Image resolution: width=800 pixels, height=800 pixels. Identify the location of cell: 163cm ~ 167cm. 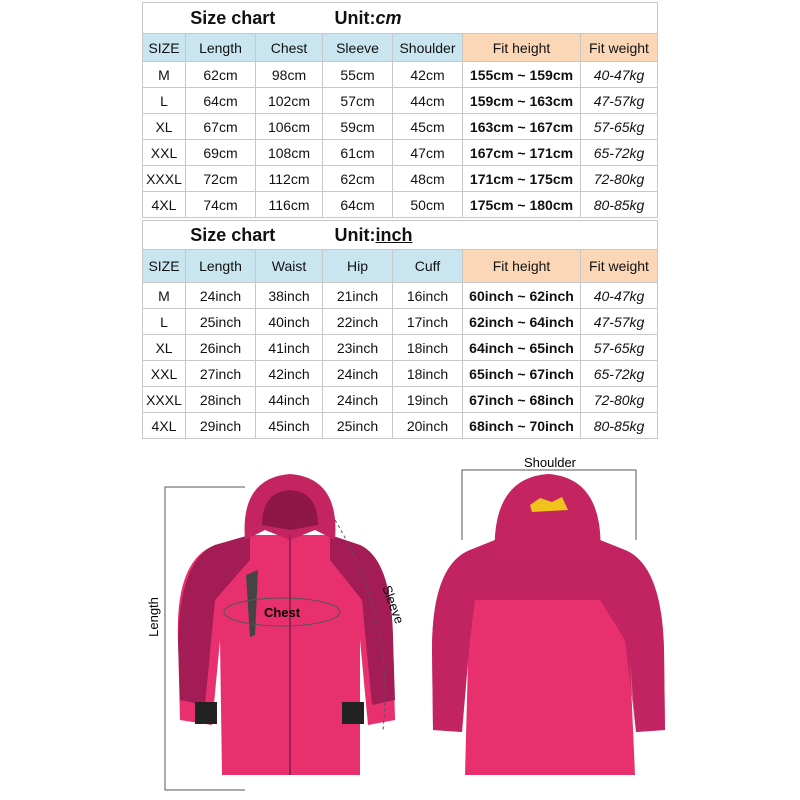
(521, 126).